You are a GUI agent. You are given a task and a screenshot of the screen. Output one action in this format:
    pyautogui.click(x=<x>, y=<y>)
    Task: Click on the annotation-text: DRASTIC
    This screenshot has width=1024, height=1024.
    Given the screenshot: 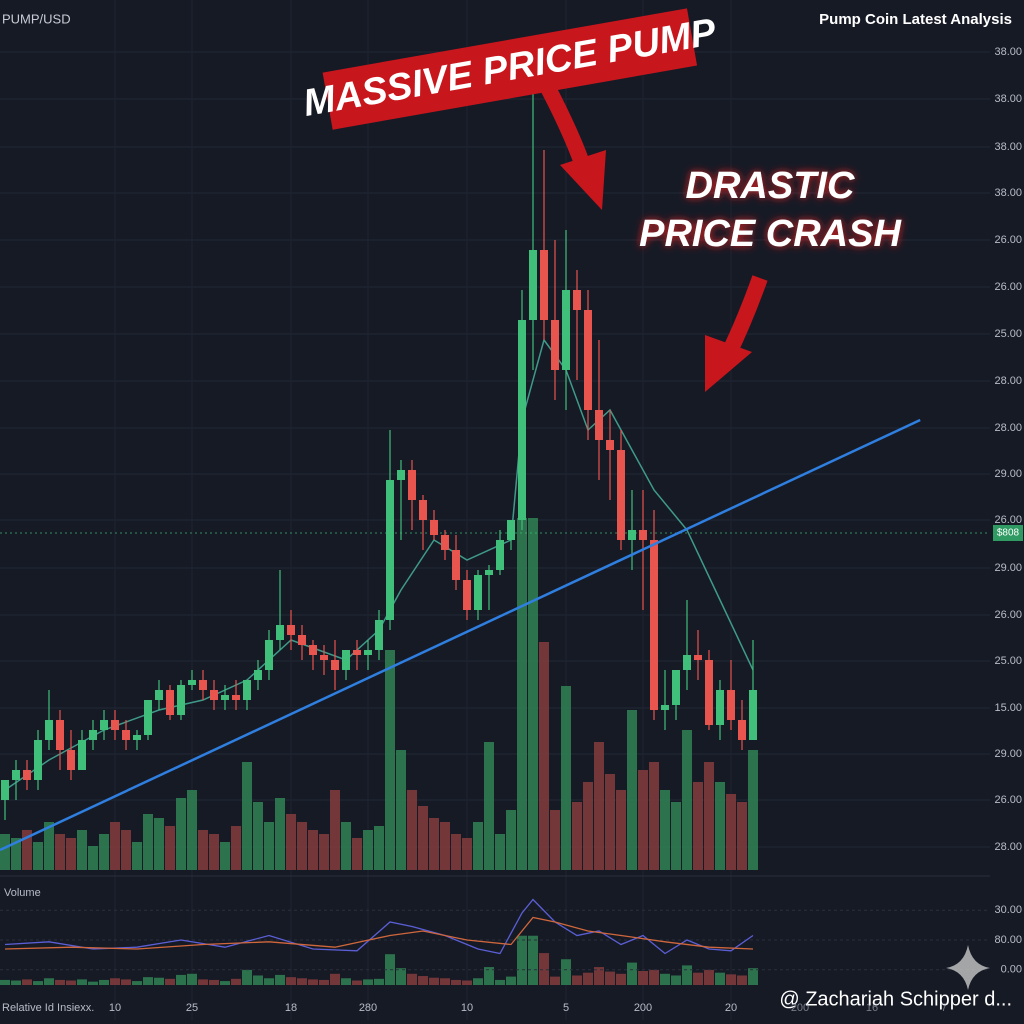 What is the action you would take?
    pyautogui.click(x=770, y=186)
    